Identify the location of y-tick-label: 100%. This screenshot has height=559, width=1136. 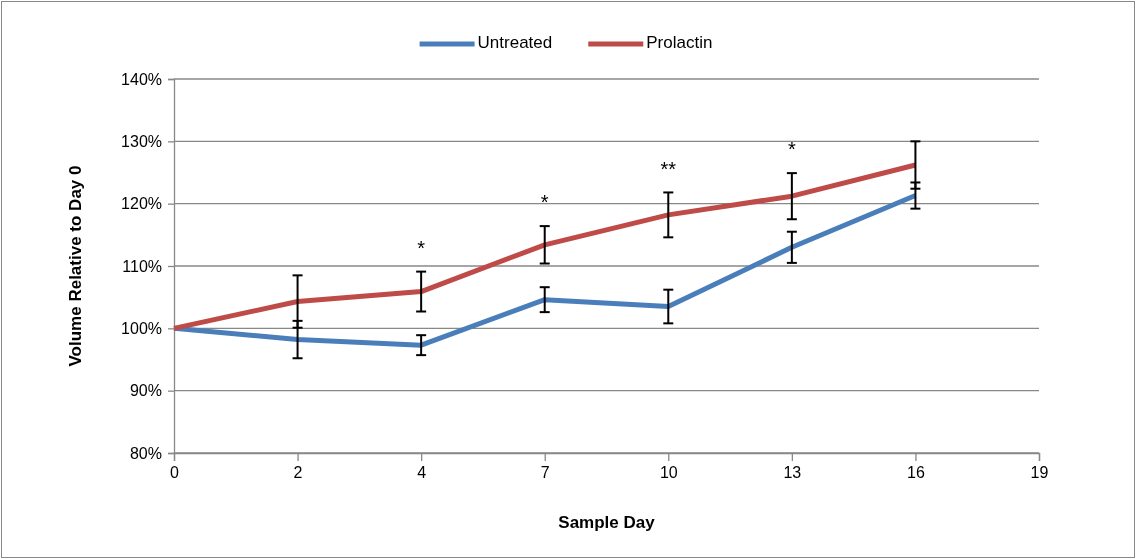
(141, 328).